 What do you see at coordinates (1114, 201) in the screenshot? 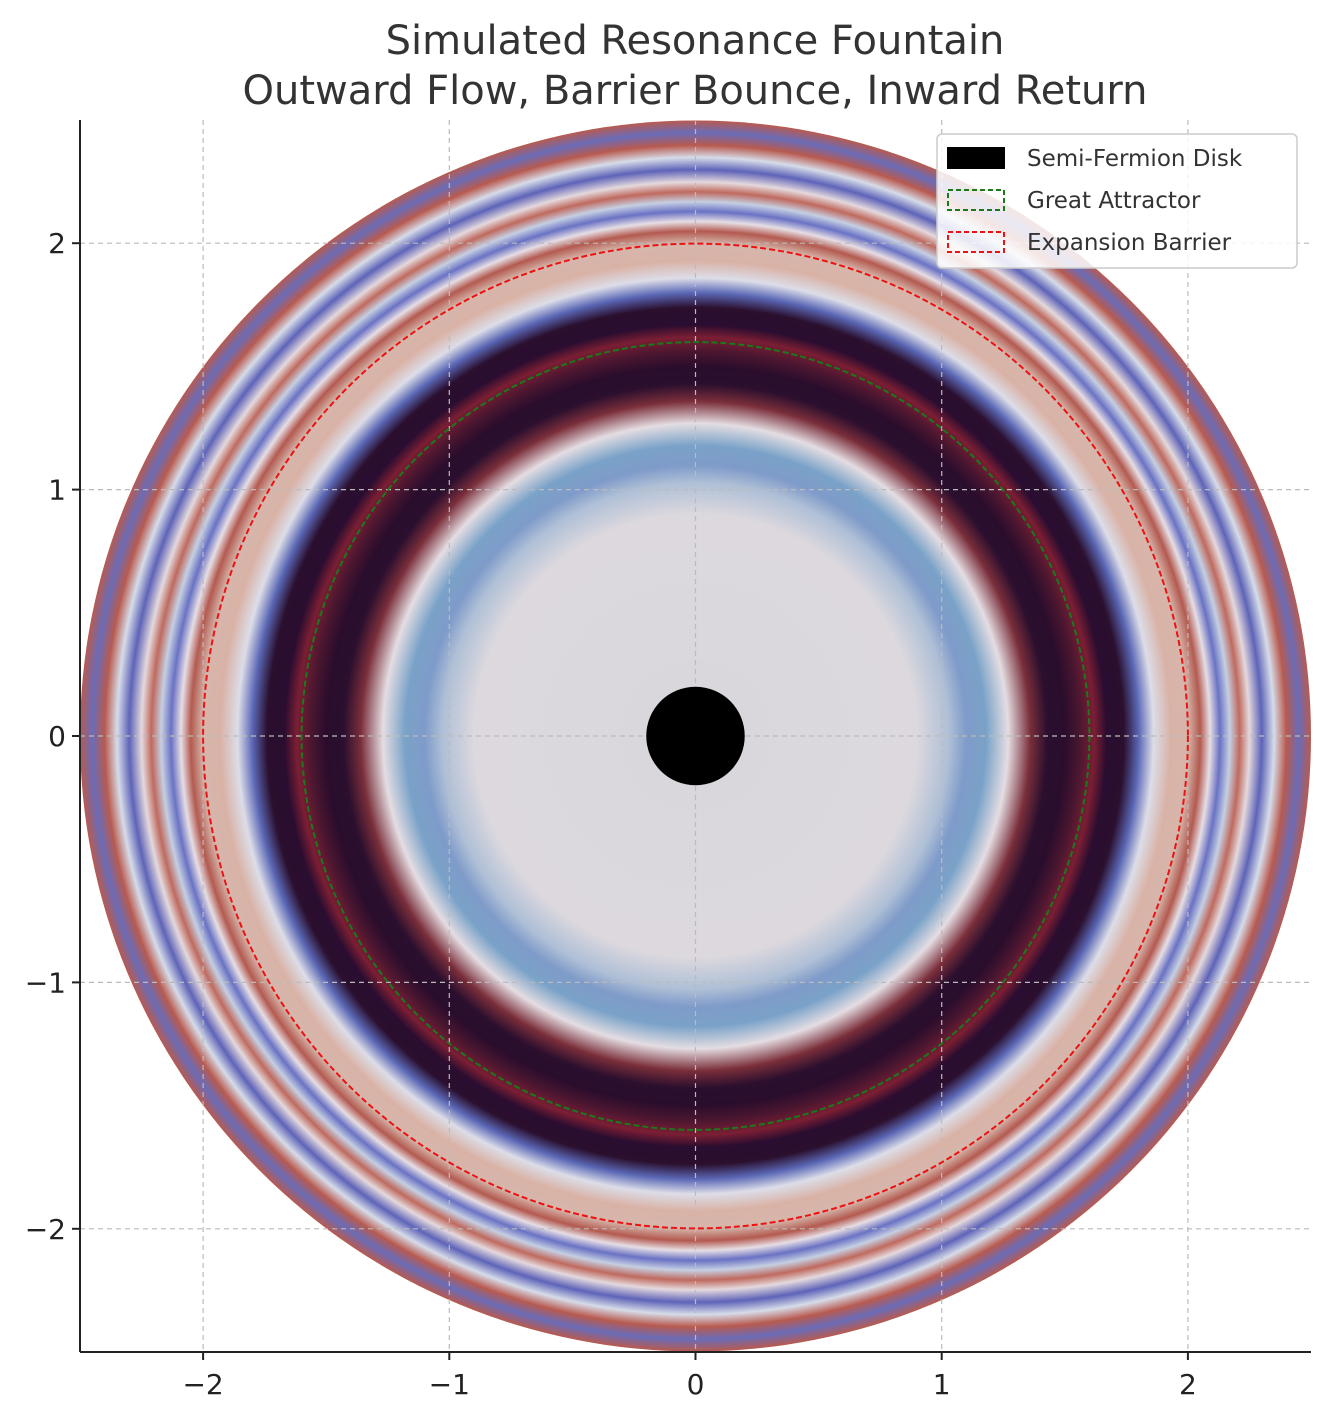
I see `legend-label-great-attractor: Great Attractor` at bounding box center [1114, 201].